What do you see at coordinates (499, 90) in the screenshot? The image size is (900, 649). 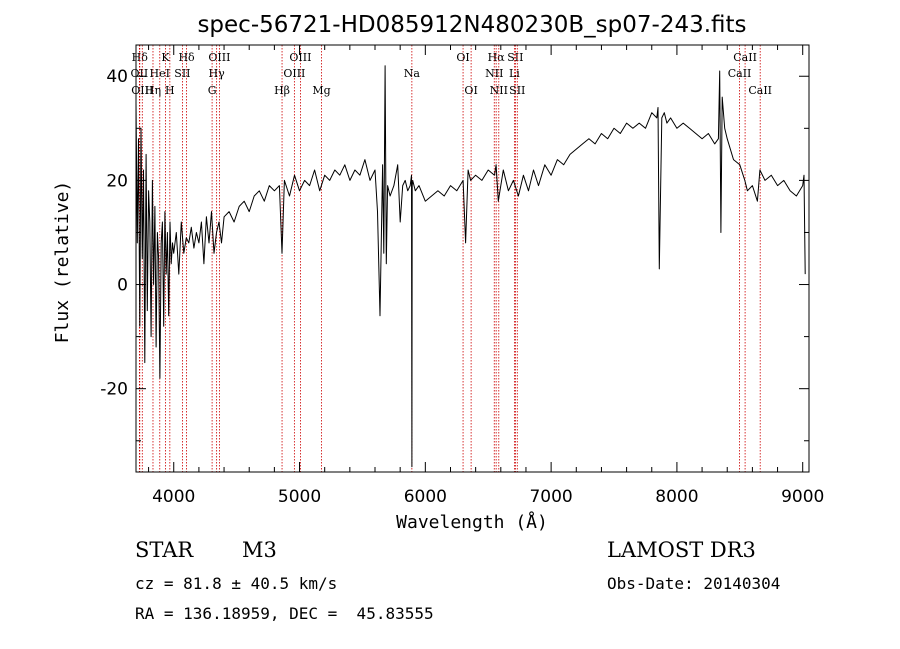 I see `line-marker-label-21: NII` at bounding box center [499, 90].